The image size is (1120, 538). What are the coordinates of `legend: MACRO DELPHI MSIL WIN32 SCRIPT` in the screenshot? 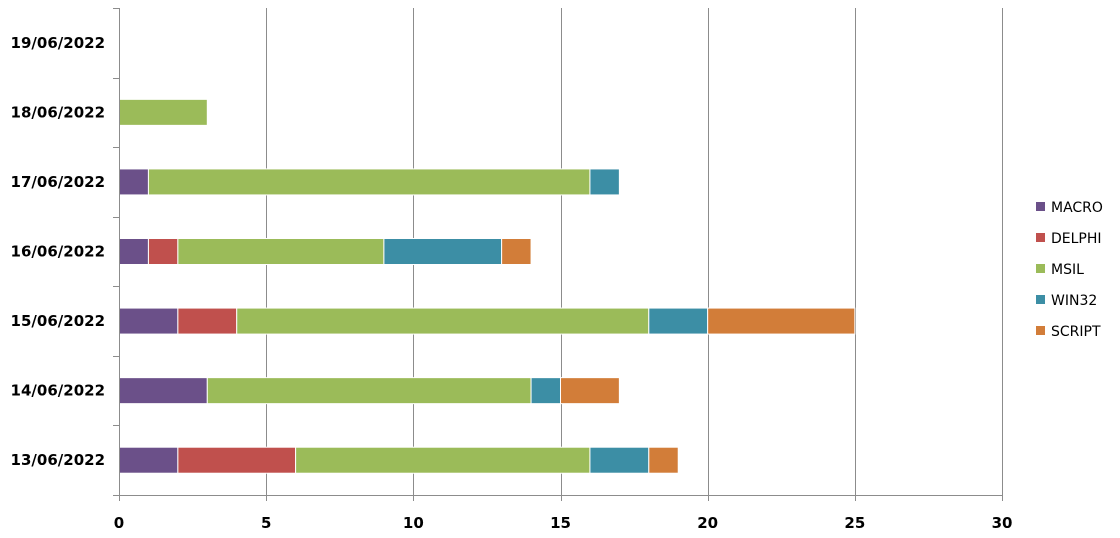 It's located at (1069, 270).